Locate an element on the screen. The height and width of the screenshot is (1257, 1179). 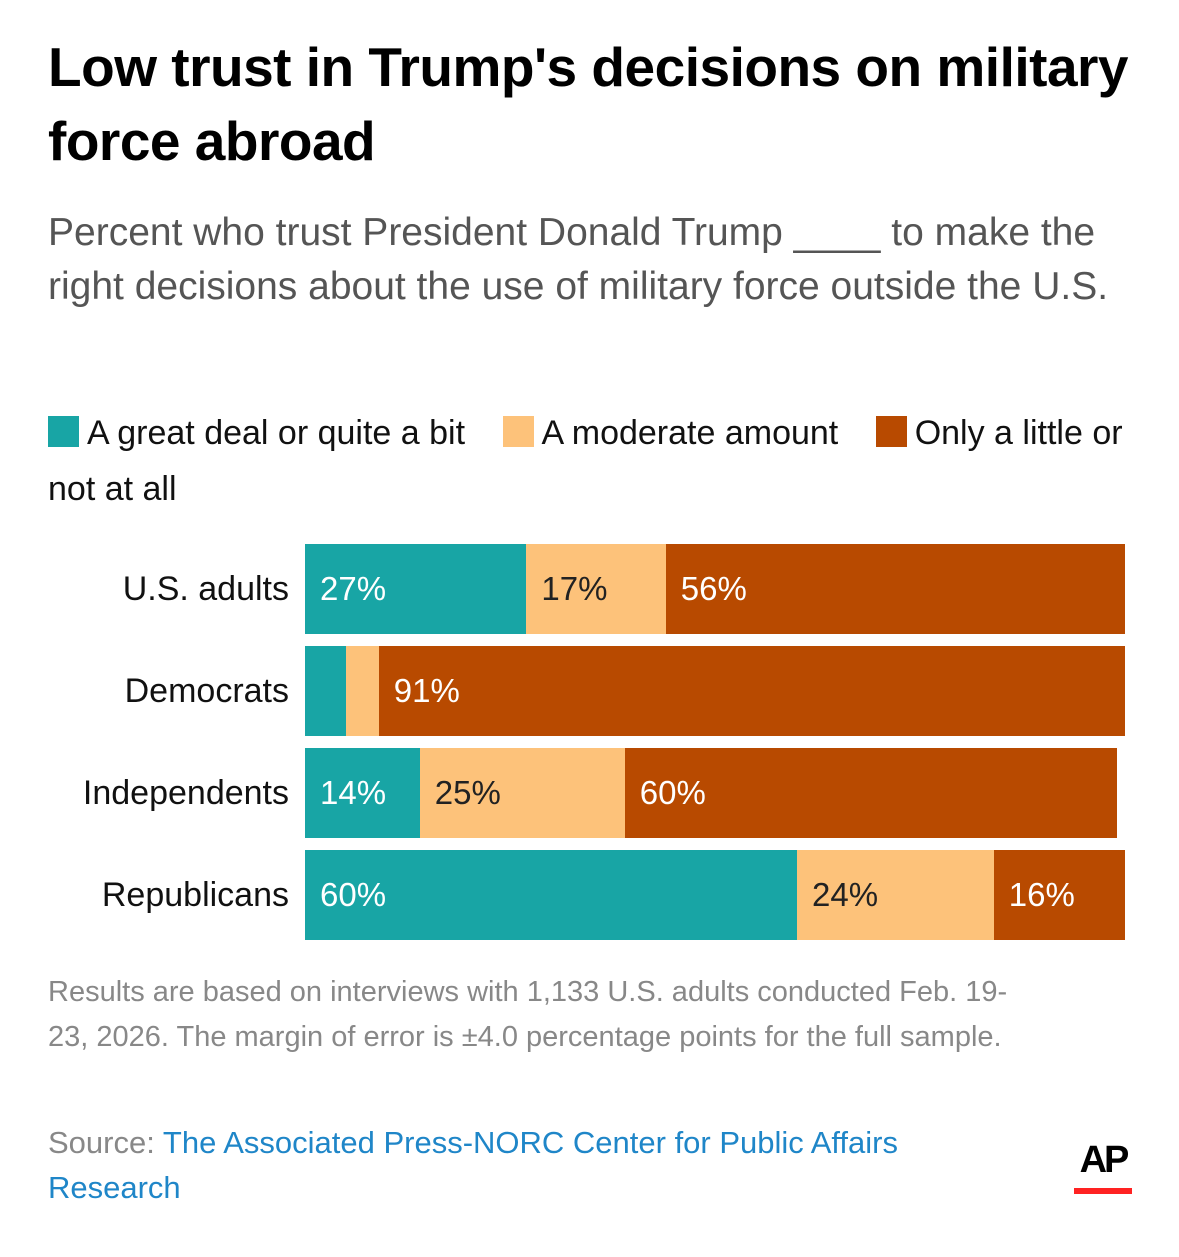
legend-label: A moderate amount is located at coordinates (690, 433).